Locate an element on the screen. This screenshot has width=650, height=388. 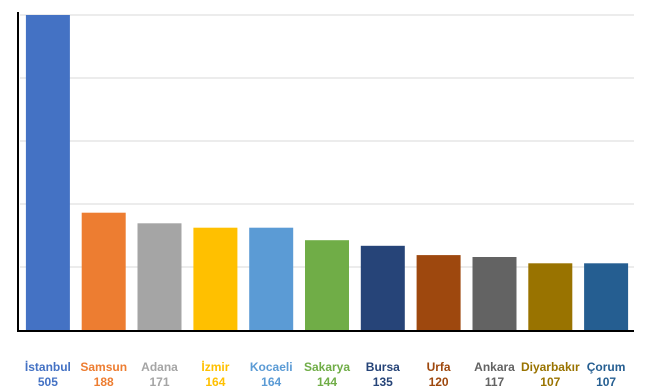
category-label: Diyarbakır is located at coordinates (550, 367).